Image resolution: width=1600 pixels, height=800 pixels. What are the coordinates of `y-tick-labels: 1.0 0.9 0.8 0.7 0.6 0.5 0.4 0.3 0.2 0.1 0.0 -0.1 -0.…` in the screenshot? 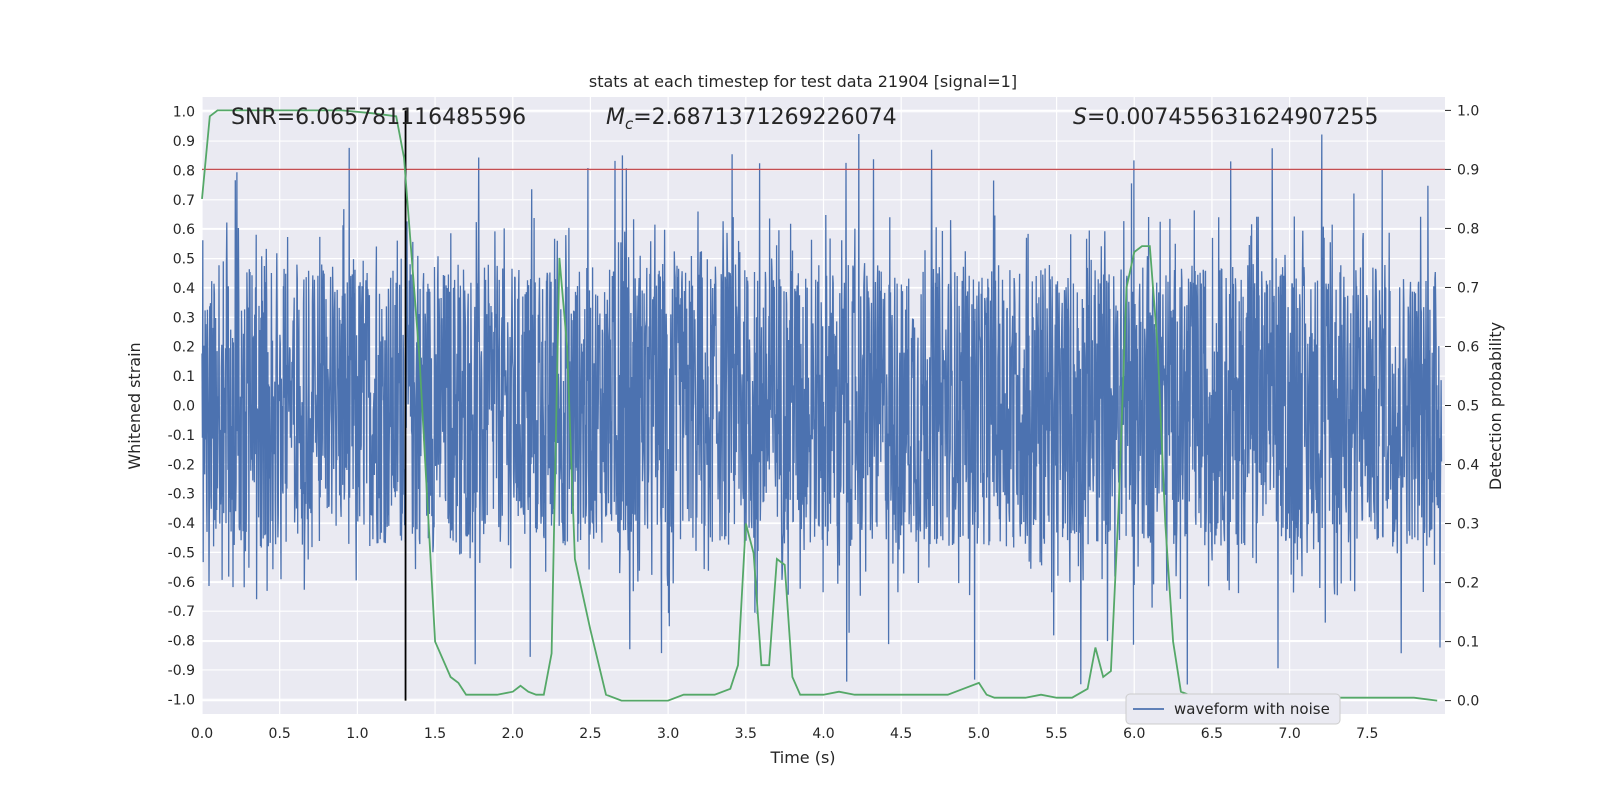 It's located at (181, 407).